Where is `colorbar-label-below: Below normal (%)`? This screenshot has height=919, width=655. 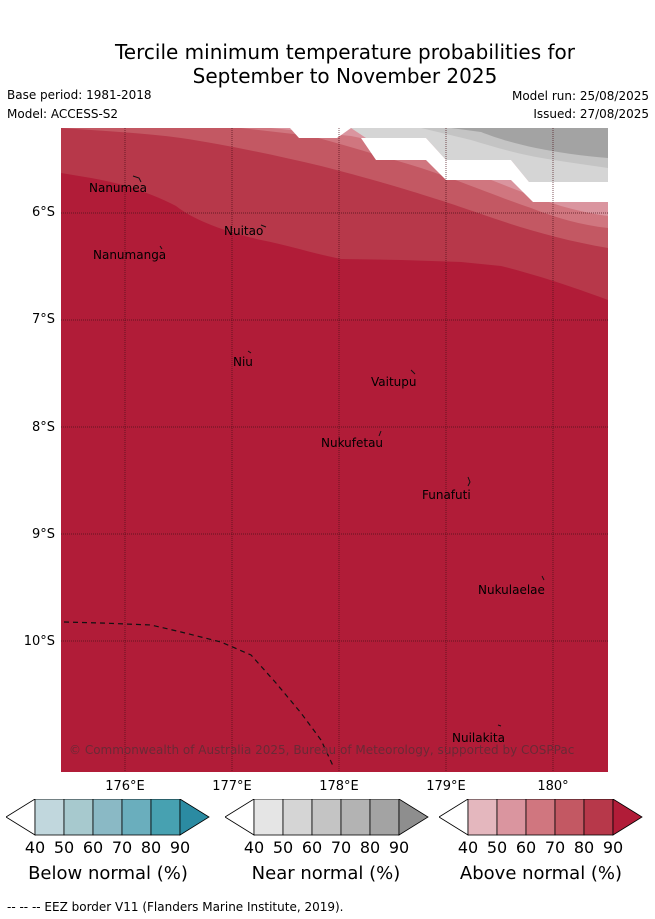 colorbar-label-below: Below normal (%) is located at coordinates (108, 873).